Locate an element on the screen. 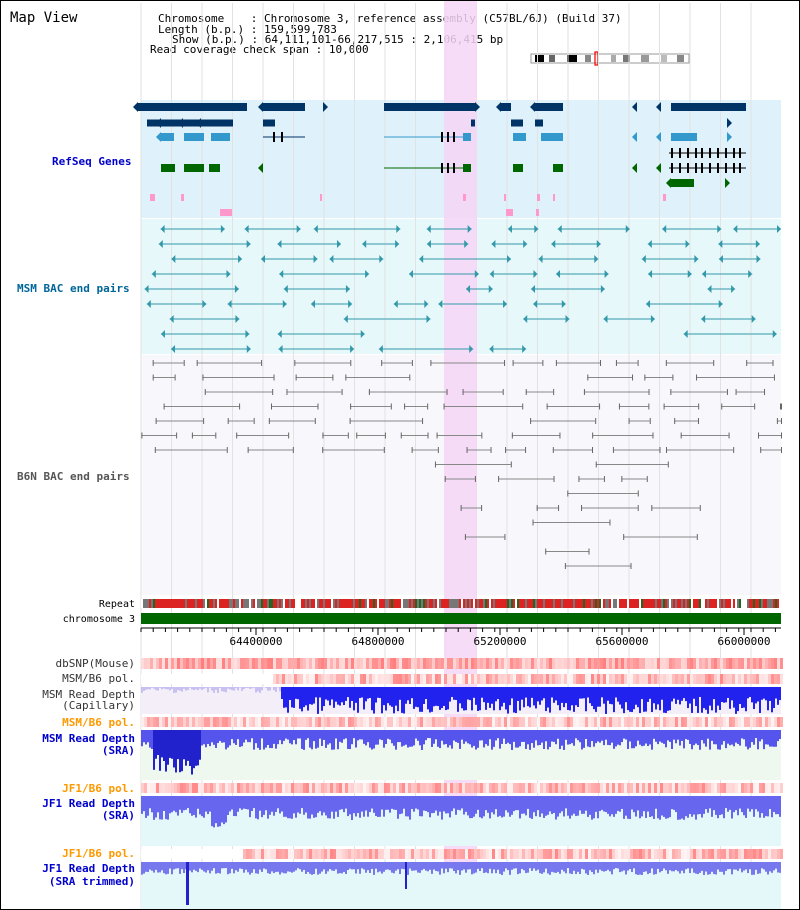  msm-bac-pairs is located at coordinates (462, 289).